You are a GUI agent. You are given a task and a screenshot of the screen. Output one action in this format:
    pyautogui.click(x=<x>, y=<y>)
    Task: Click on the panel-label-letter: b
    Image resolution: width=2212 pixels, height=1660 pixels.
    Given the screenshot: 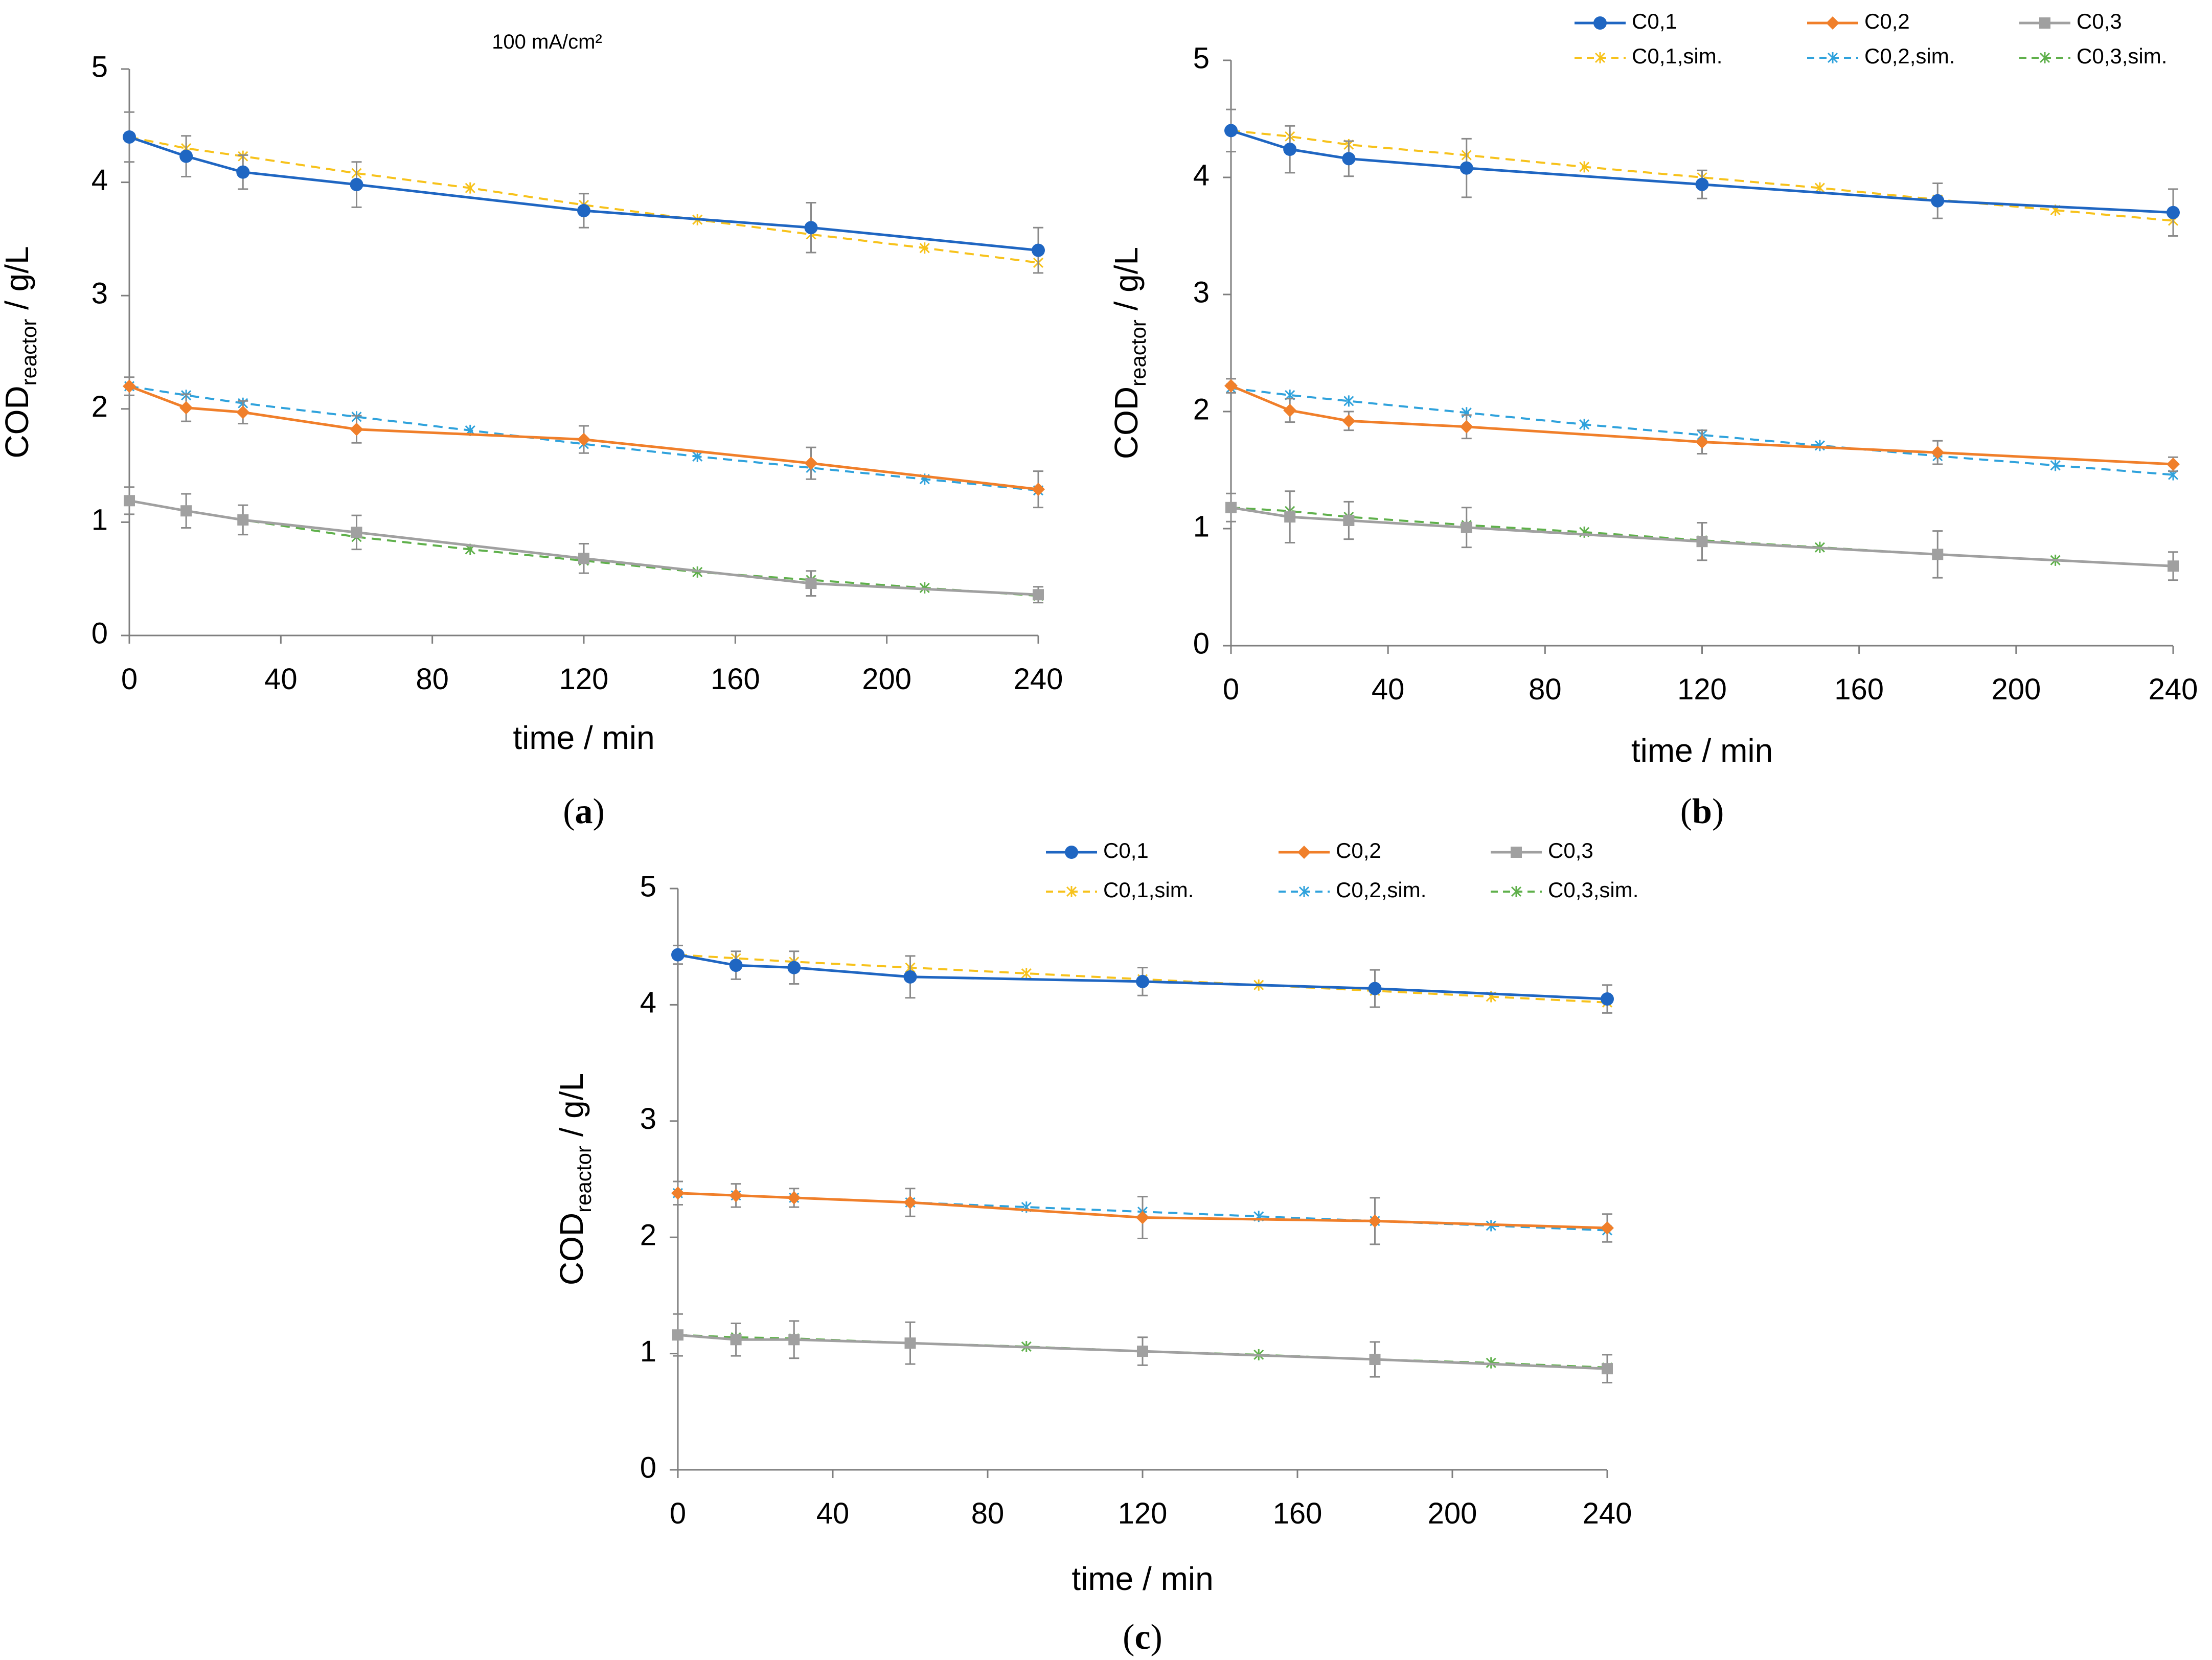 What is the action you would take?
    pyautogui.click(x=1702, y=811)
    